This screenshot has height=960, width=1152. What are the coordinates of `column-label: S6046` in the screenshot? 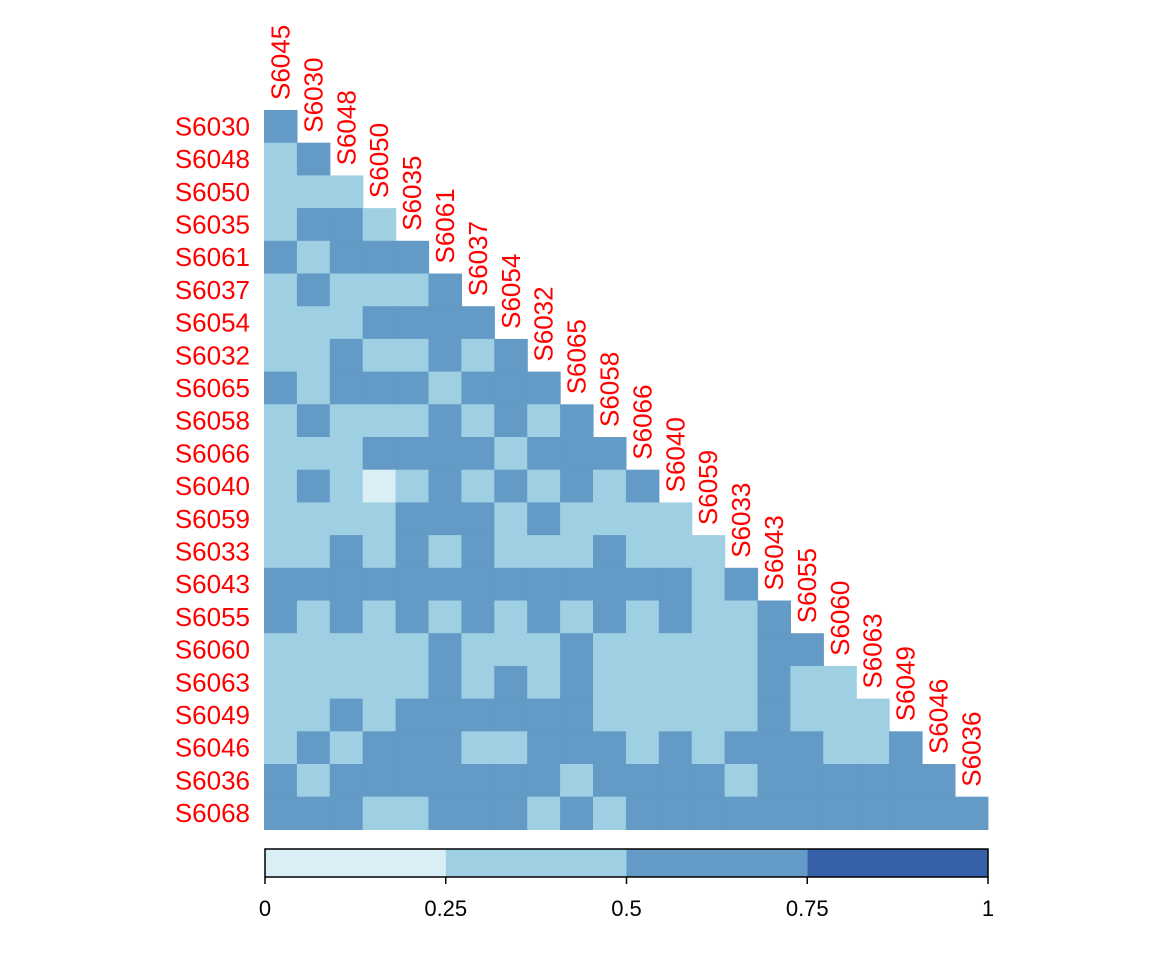 It's located at (938, 716).